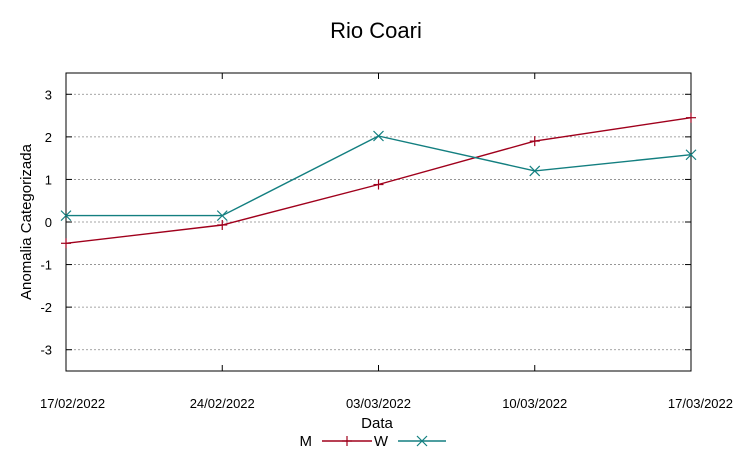  Describe the element at coordinates (377, 423) in the screenshot. I see `x-axis-label: Data` at that location.